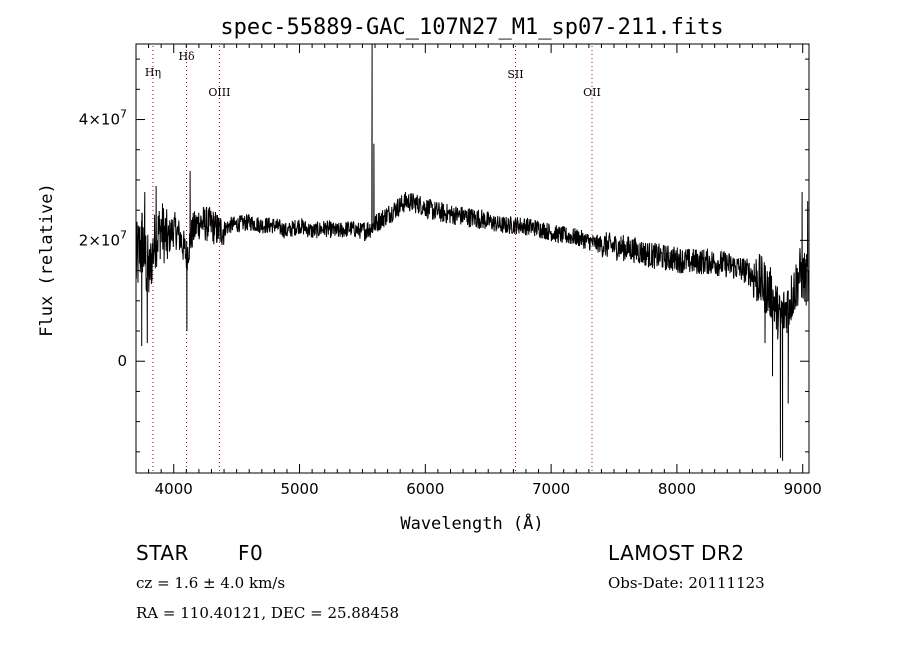 Image resolution: width=900 pixels, height=650 pixels. What do you see at coordinates (103, 118) in the screenshot?
I see `y-tick-label: 4×10⁷` at bounding box center [103, 118].